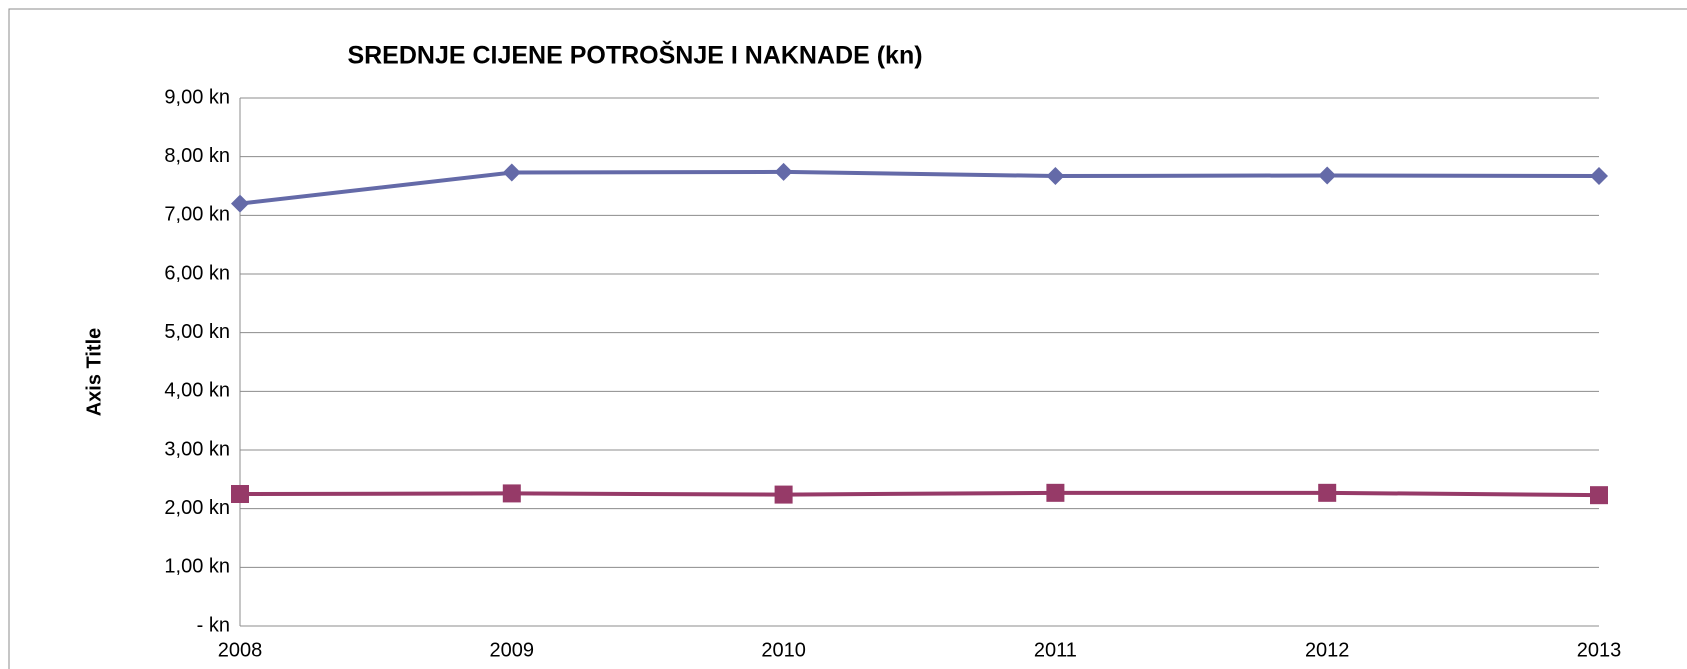 This screenshot has height=669, width=1687. I want to click on chart-title: SREDNJE CIJENE POTROŠNJE I NAKNADE (kn), so click(634, 55).